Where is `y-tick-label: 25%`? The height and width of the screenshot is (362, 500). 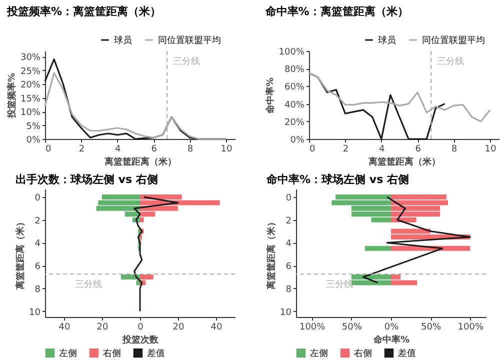
y-tick-label: 25% is located at coordinates (30, 71).